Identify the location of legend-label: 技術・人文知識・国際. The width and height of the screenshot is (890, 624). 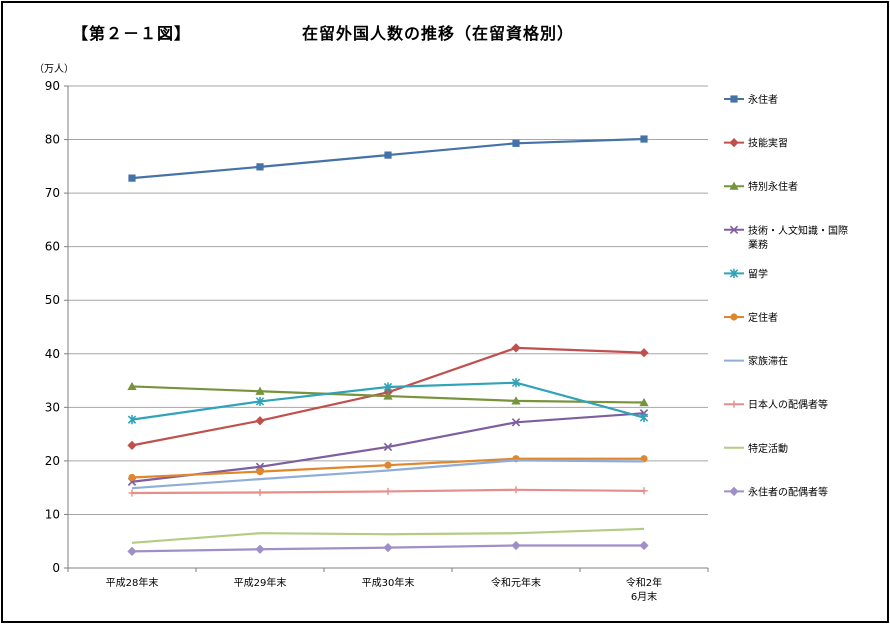
(798, 230).